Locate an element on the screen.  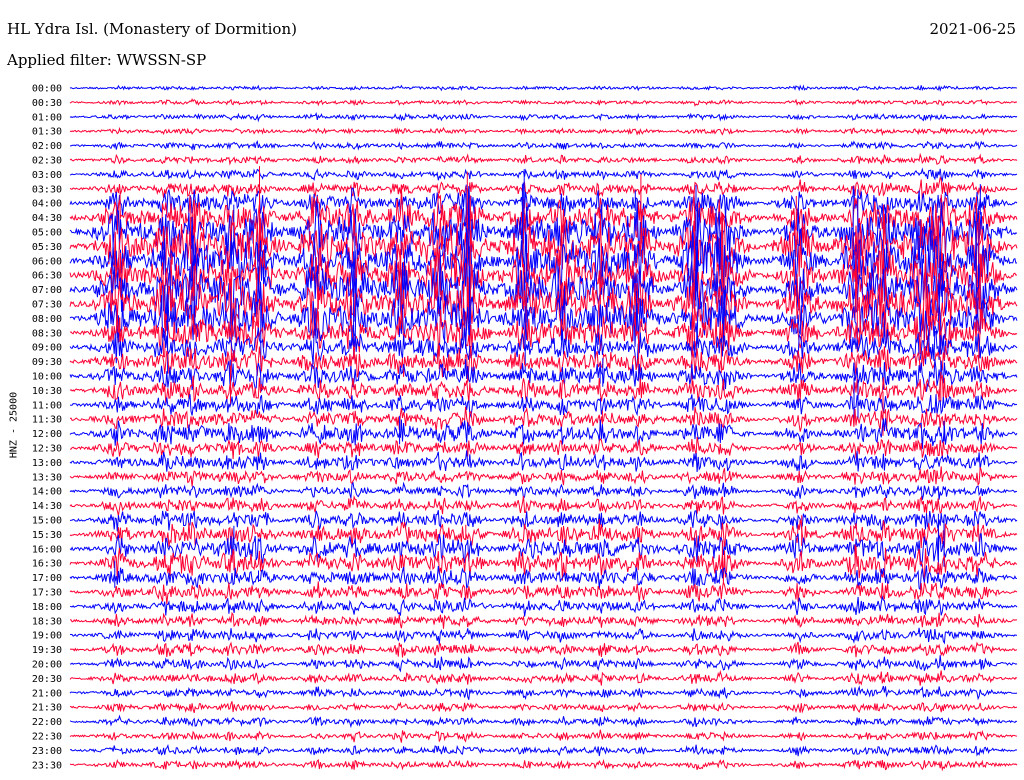
time-tick-label: 00:30 is located at coordinates (47, 103).